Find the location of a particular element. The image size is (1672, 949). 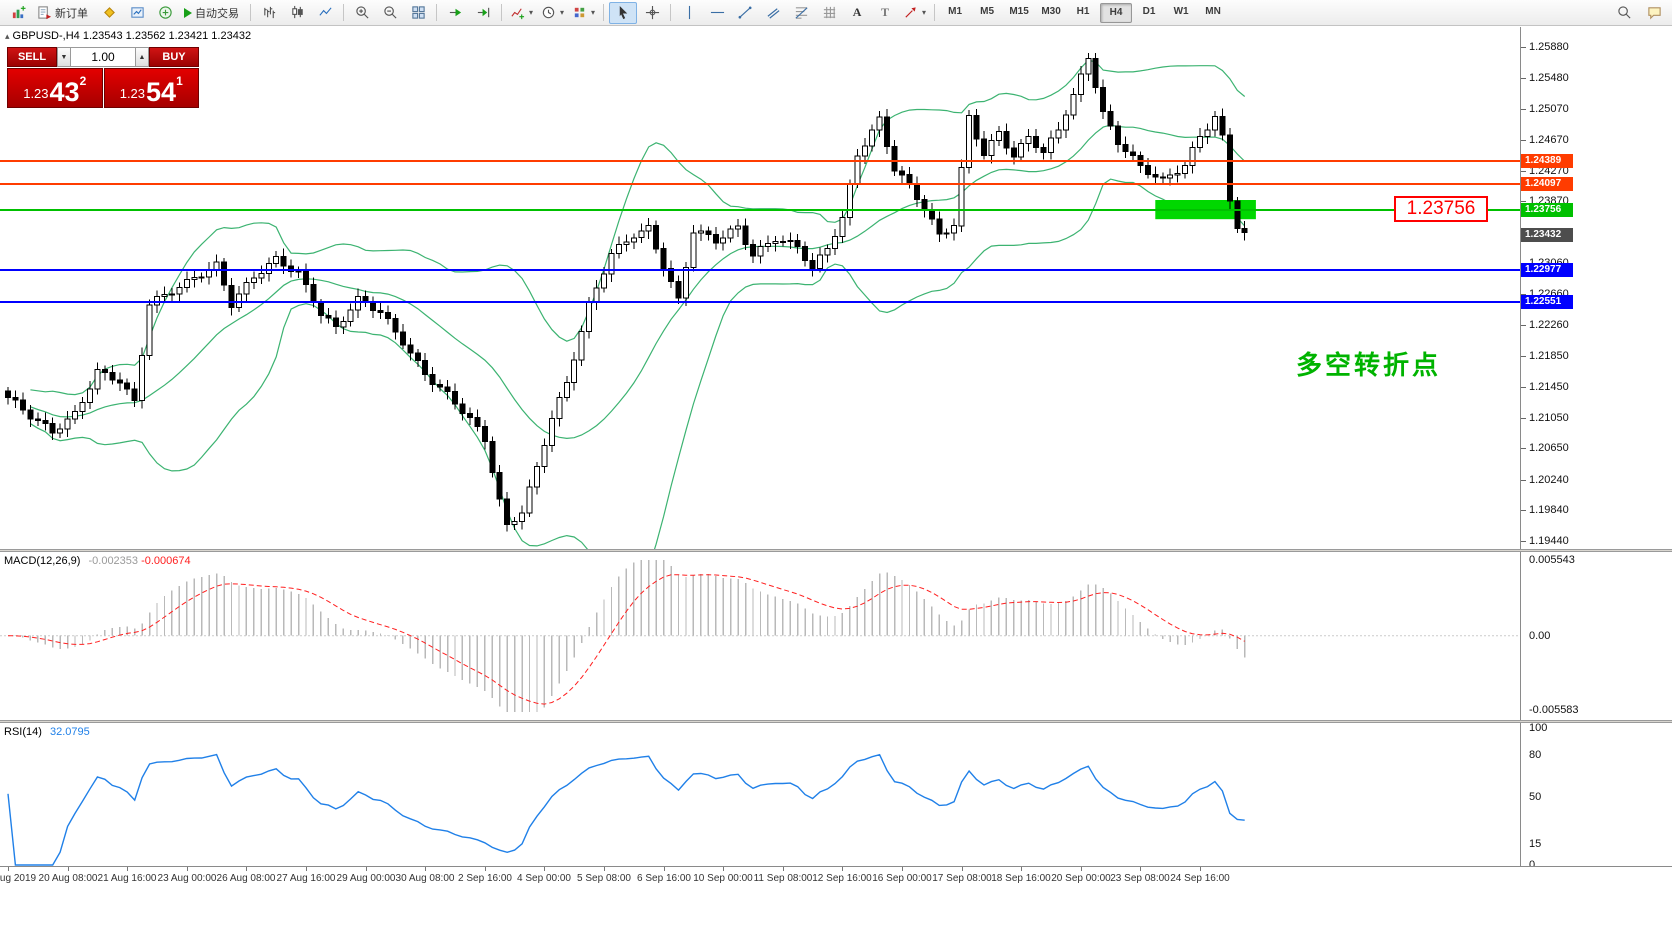

bid-price-big: 43 is located at coordinates (64, 92).